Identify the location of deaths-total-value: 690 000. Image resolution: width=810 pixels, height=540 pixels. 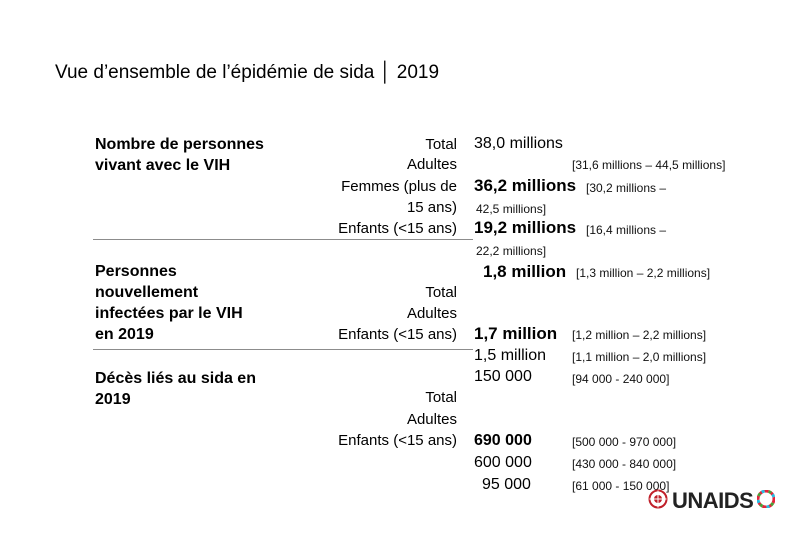
(503, 440).